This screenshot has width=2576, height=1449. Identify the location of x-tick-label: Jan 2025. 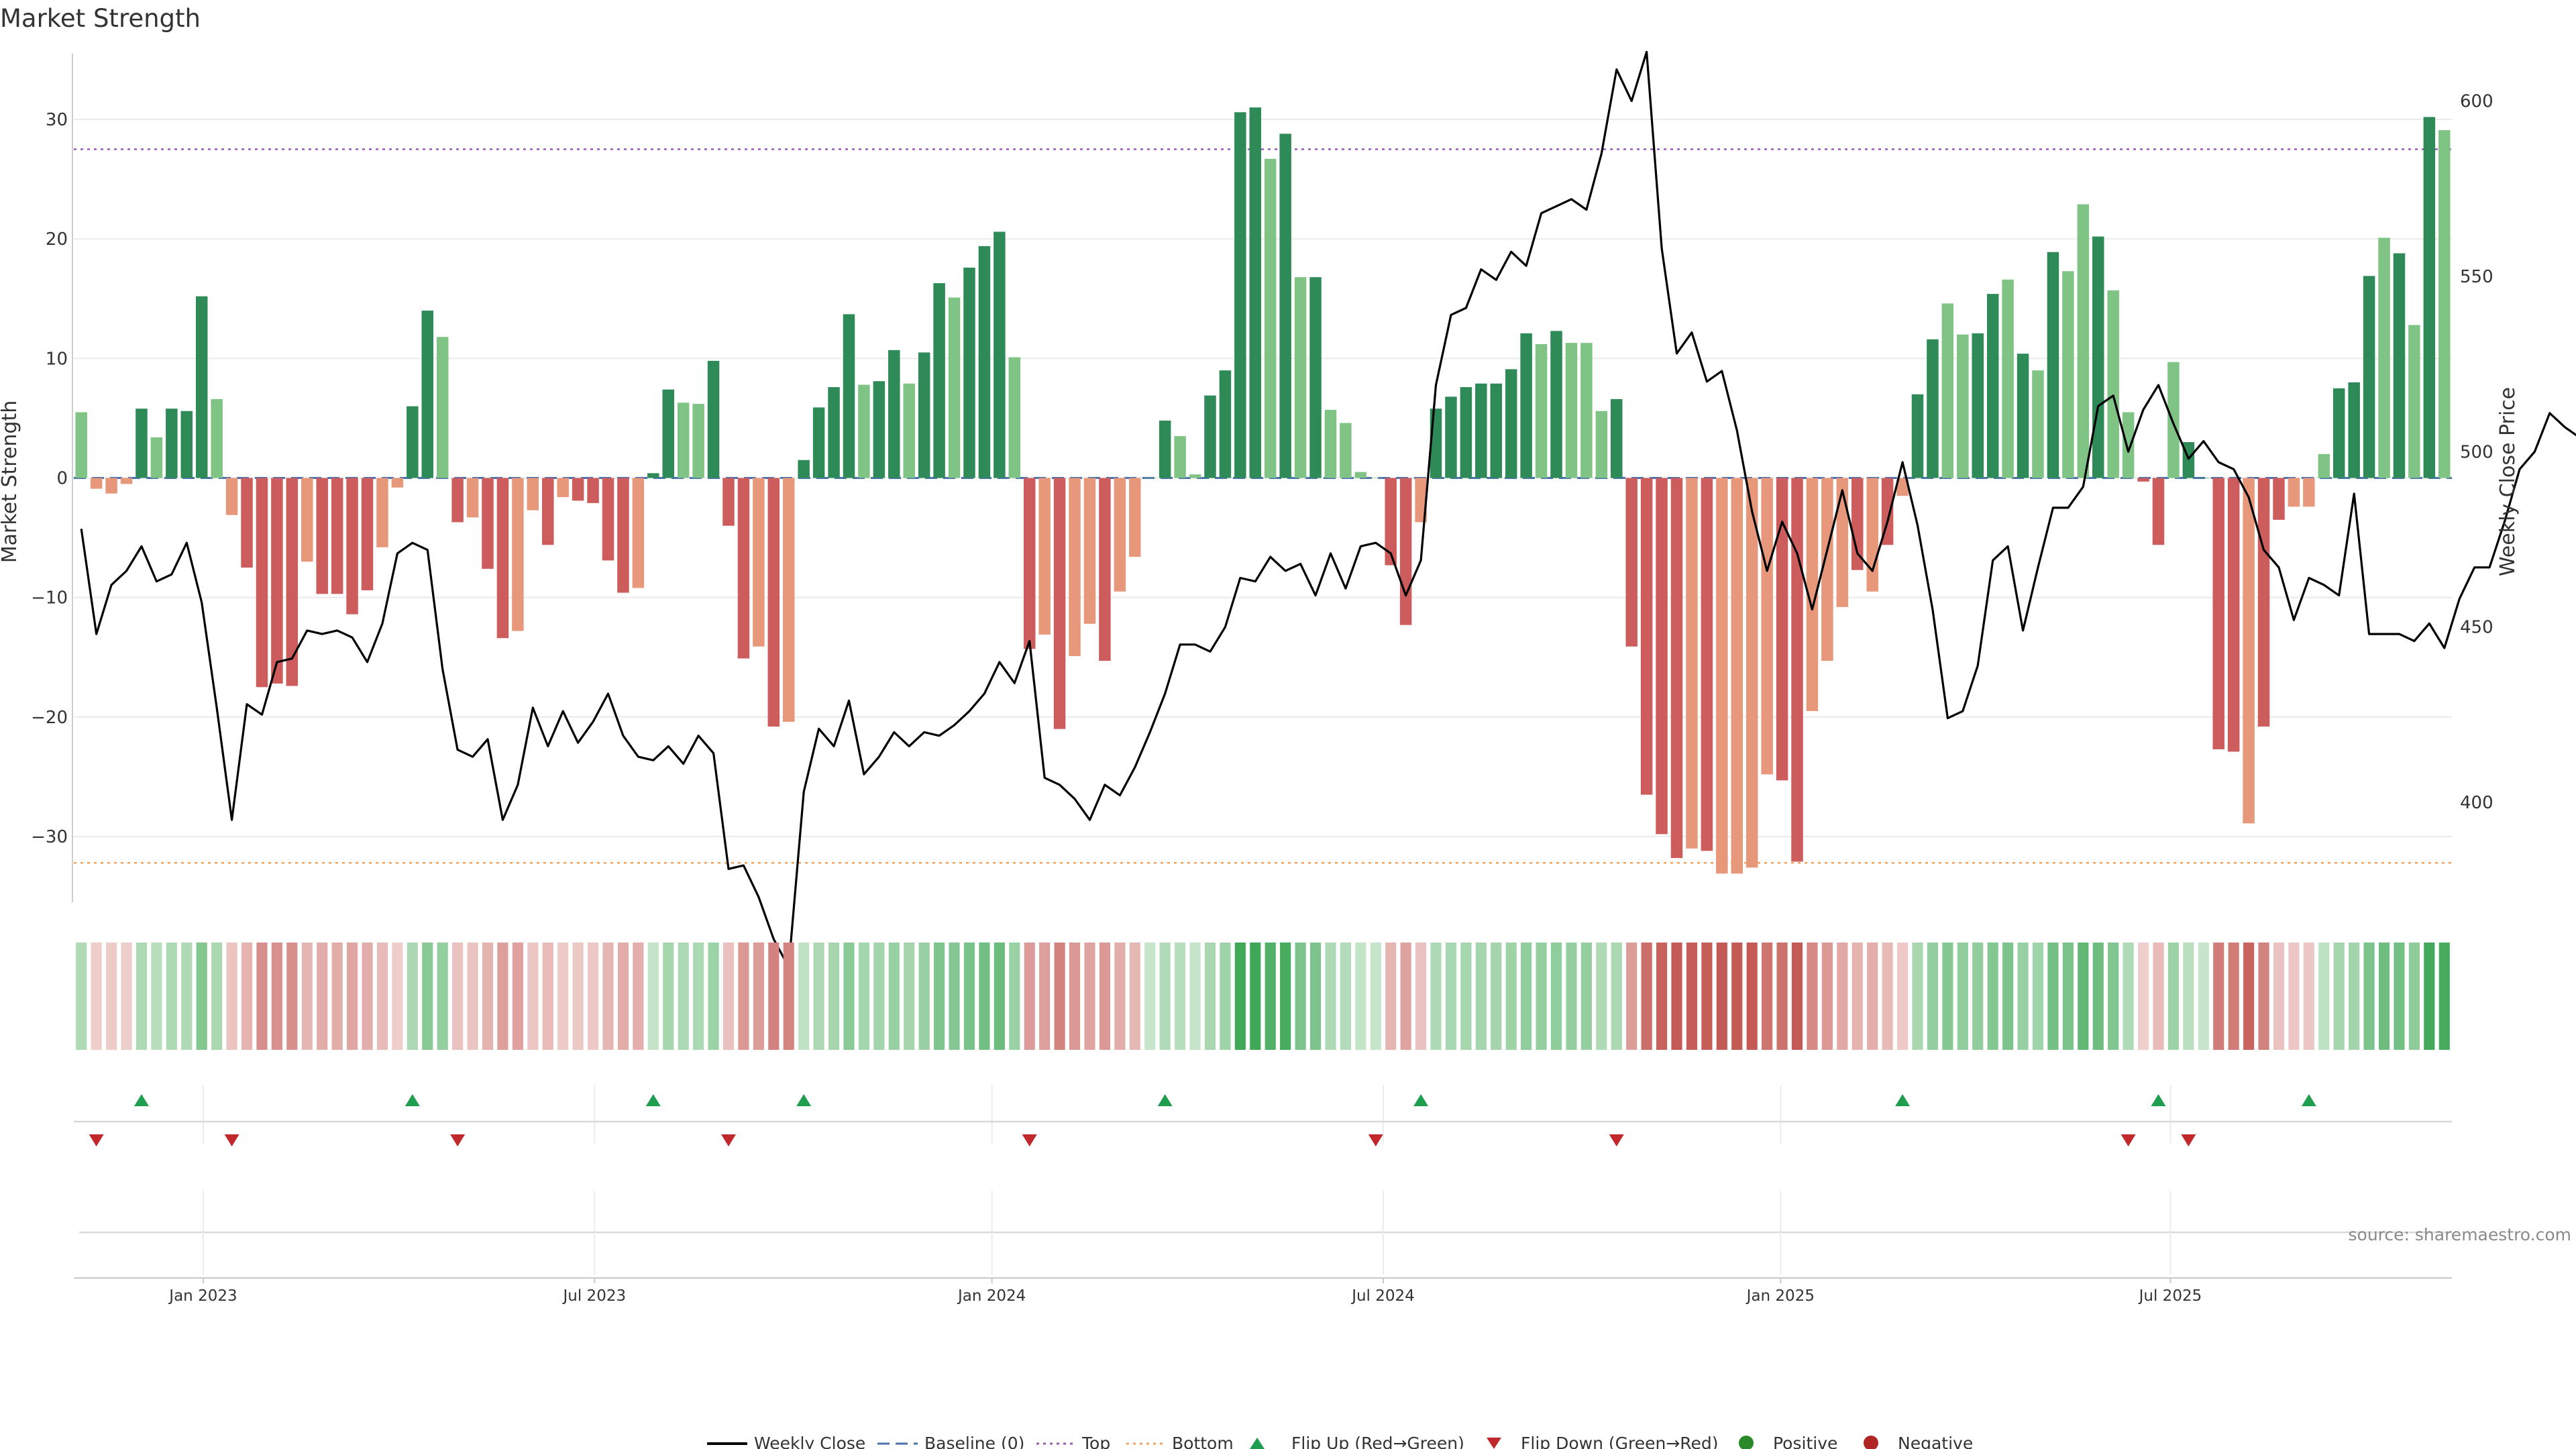
(1780, 1296).